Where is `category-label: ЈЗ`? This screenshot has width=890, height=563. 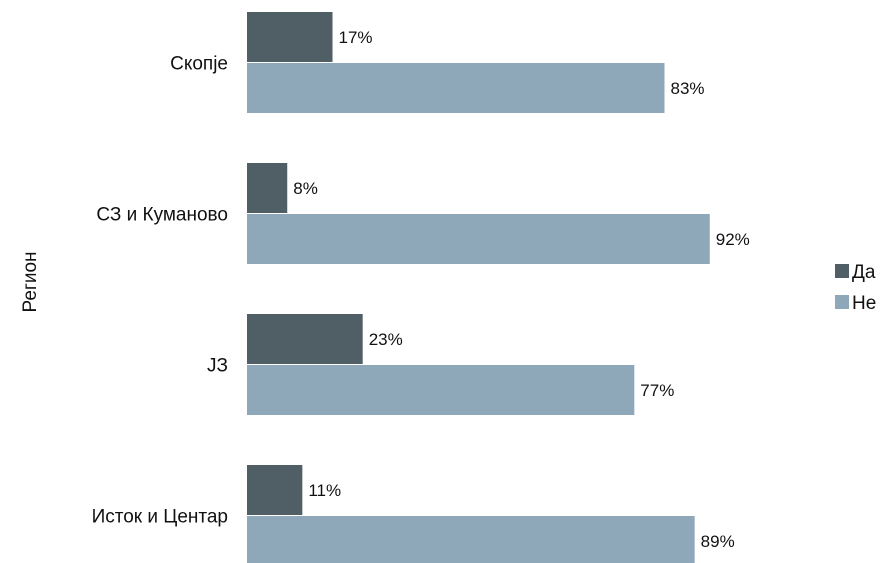 category-label: ЈЗ is located at coordinates (217, 366).